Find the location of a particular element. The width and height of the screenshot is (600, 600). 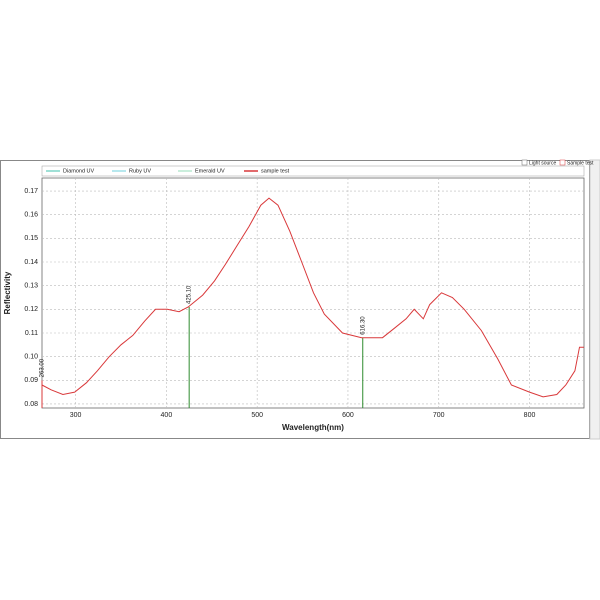

y-tick-label: 0.11 is located at coordinates (31, 333).